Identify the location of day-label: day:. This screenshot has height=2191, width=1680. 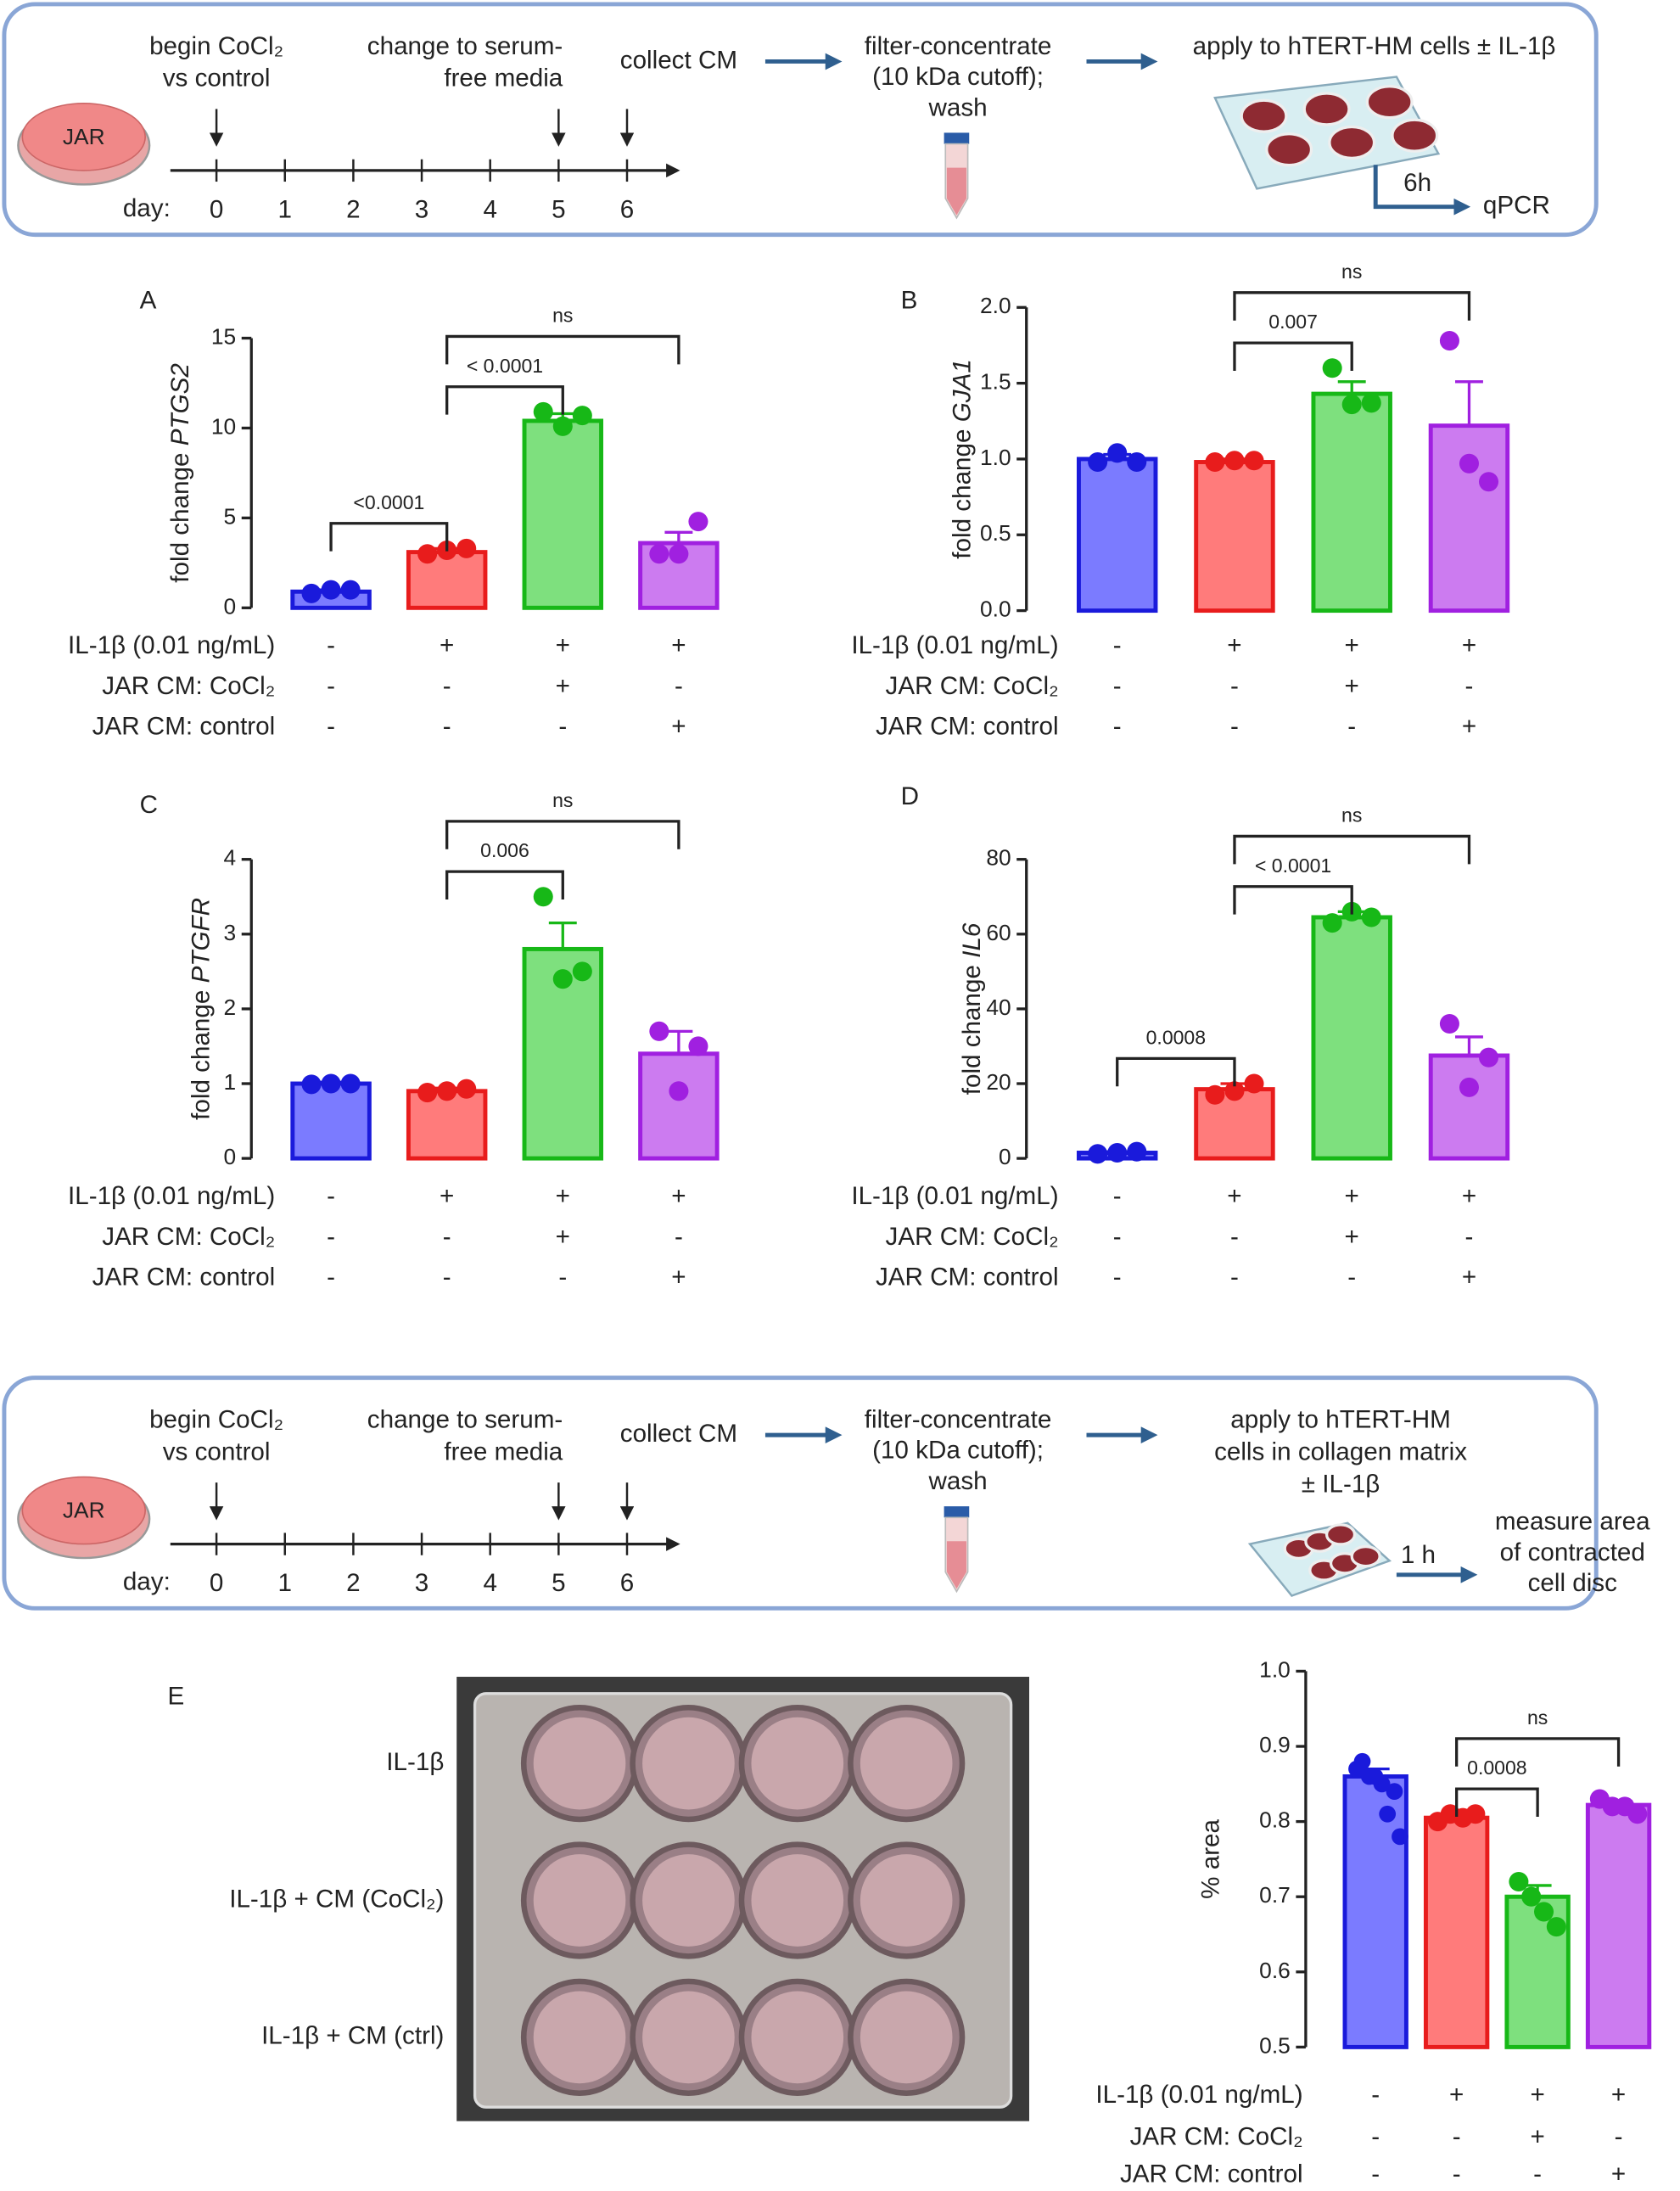
(147, 1582).